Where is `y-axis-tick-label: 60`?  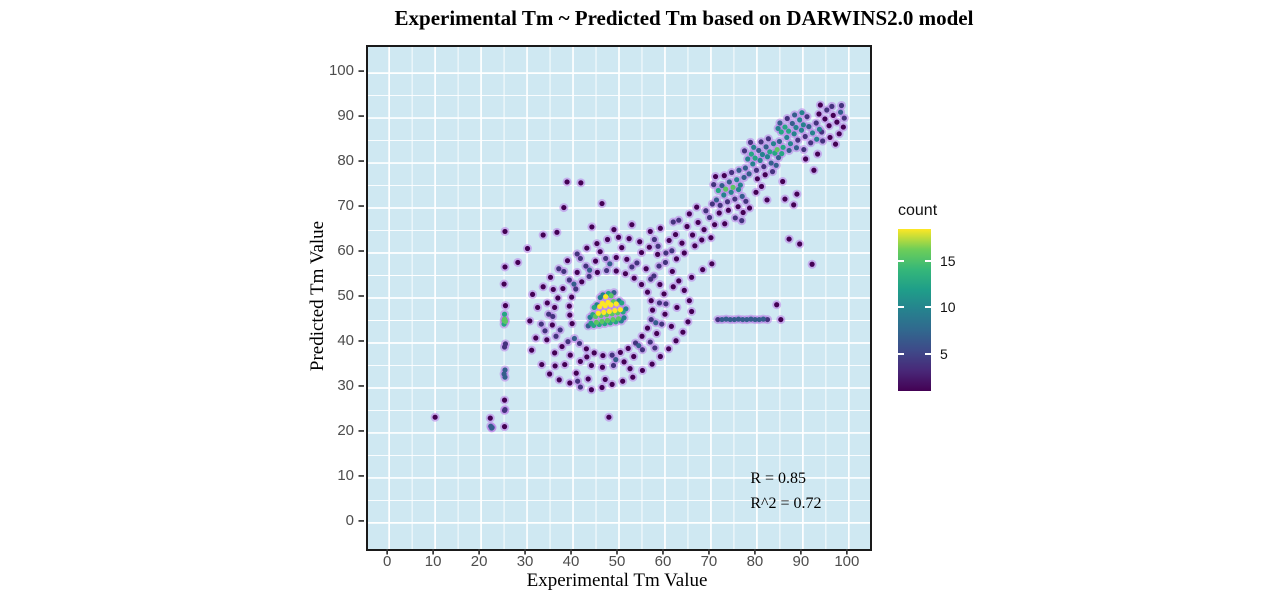 y-axis-tick-label: 60 is located at coordinates (345, 251).